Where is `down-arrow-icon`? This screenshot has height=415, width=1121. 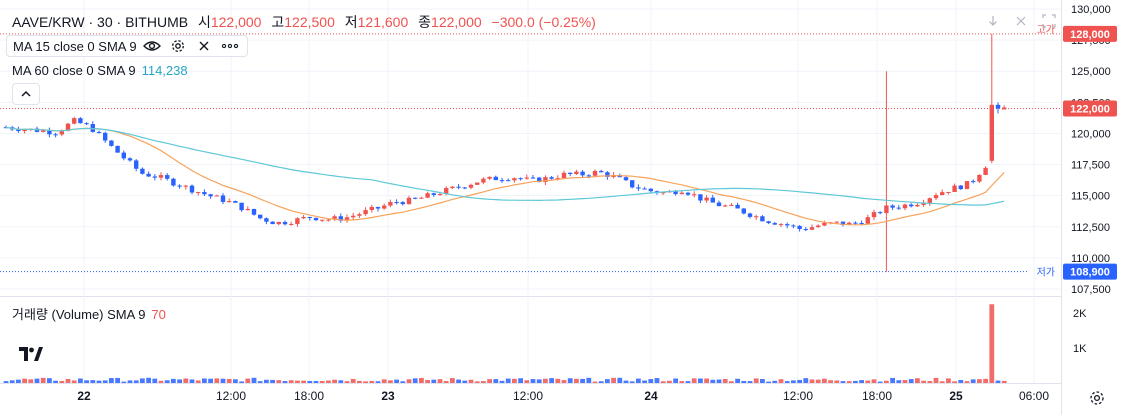
down-arrow-icon is located at coordinates (993, 21).